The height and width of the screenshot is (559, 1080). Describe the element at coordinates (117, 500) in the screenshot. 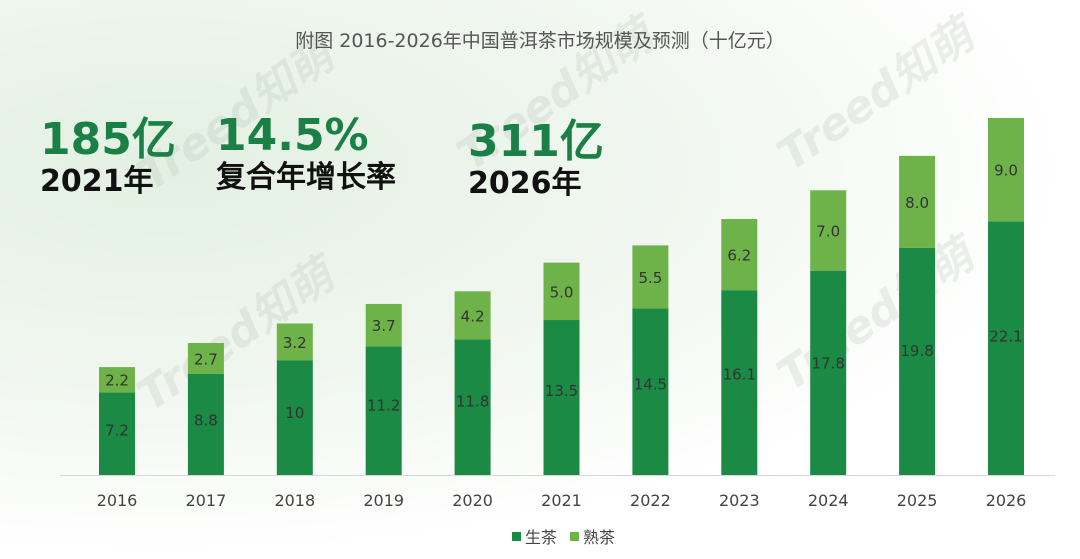

I see `x-tick-label: 2016` at that location.